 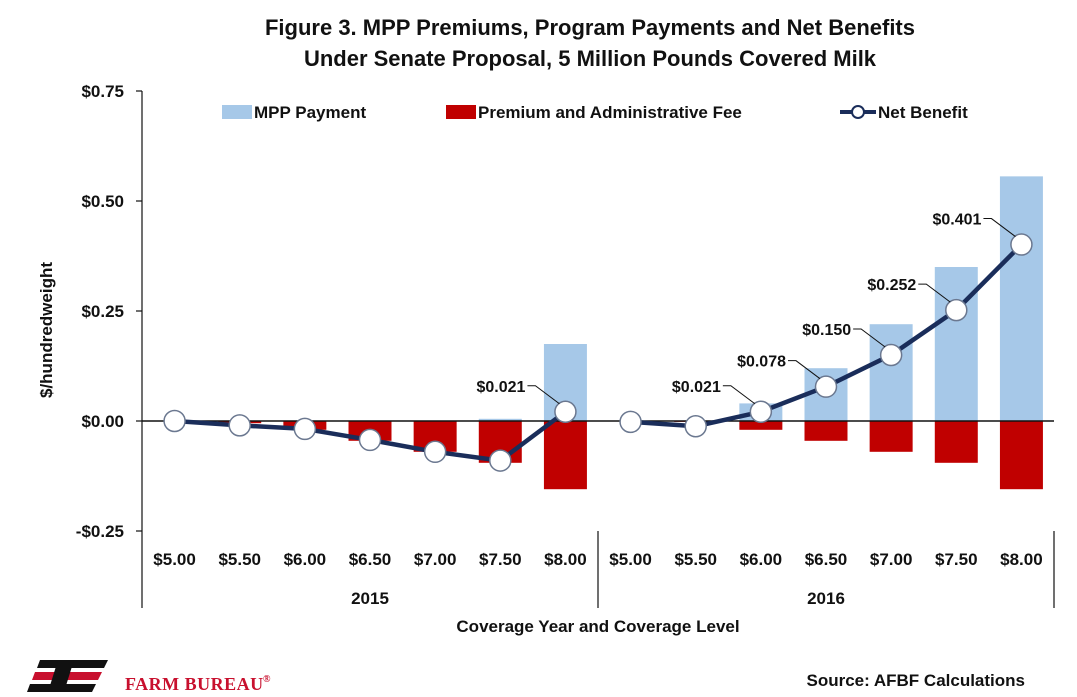 What do you see at coordinates (891, 285) in the screenshot?
I see `net-benefit-data-label: $0.252` at bounding box center [891, 285].